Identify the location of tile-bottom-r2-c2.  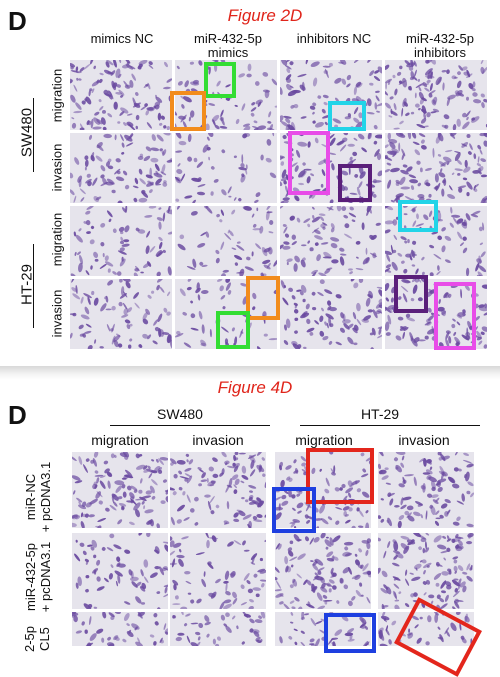
(218, 571).